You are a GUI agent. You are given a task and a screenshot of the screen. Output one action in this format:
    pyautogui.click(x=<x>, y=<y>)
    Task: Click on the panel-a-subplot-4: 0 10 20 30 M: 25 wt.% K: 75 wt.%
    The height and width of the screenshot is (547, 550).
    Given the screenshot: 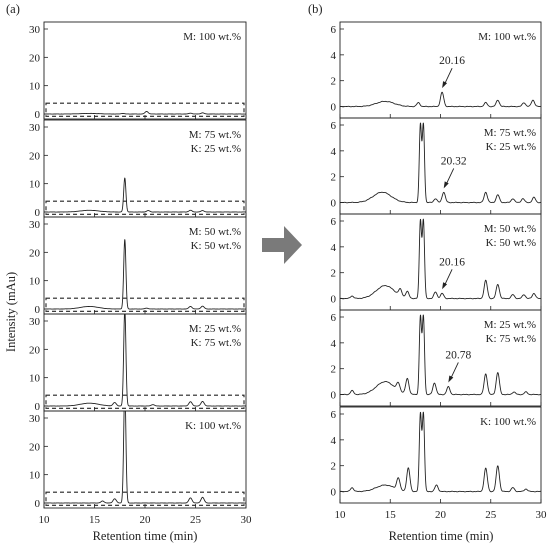 What is the action you would take?
    pyautogui.click(x=138, y=363)
    